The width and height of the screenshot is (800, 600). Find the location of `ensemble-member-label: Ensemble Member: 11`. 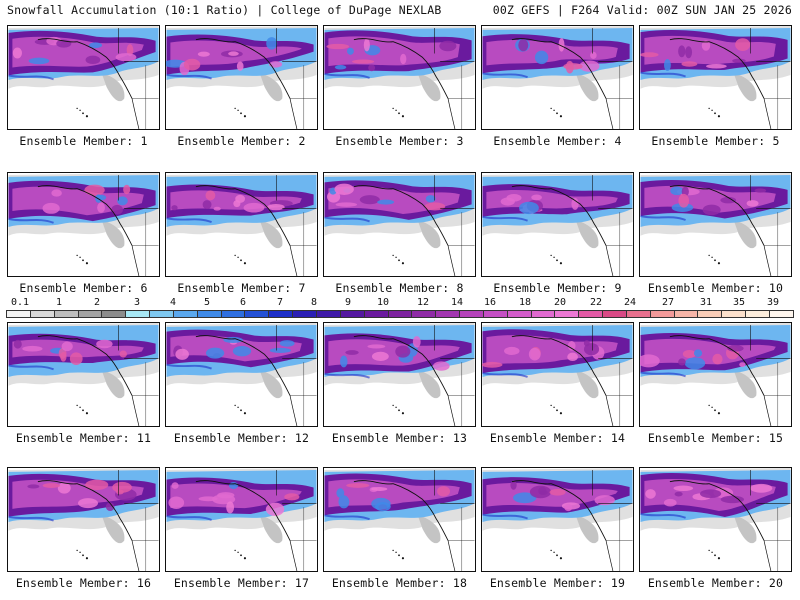

ensemble-member-label: Ensemble Member: 11 is located at coordinates (83, 438).